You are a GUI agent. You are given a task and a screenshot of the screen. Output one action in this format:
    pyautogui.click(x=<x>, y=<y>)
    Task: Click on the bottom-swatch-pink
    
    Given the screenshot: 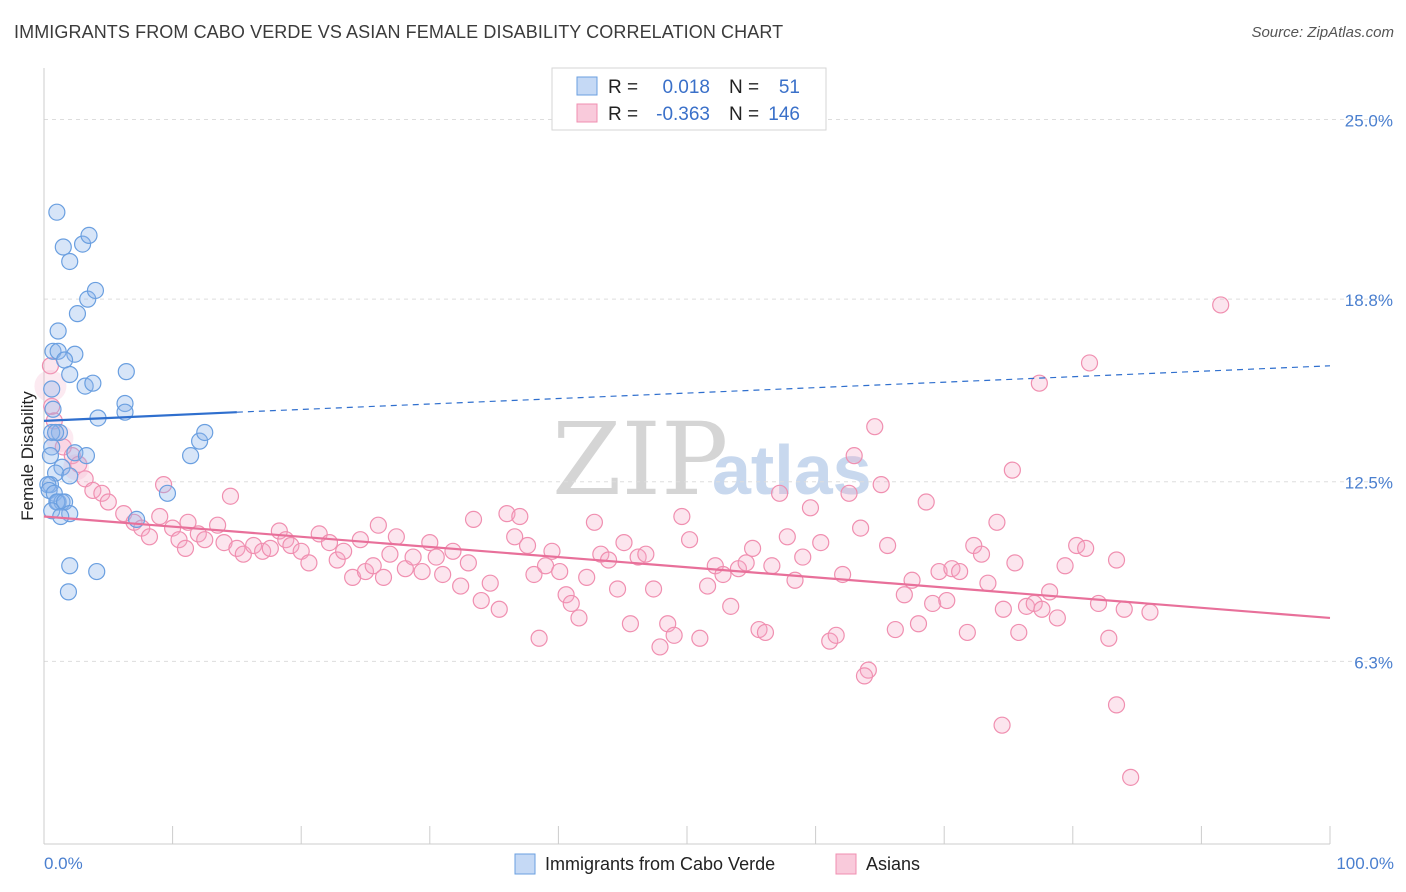 What is the action you would take?
    pyautogui.click(x=846, y=864)
    